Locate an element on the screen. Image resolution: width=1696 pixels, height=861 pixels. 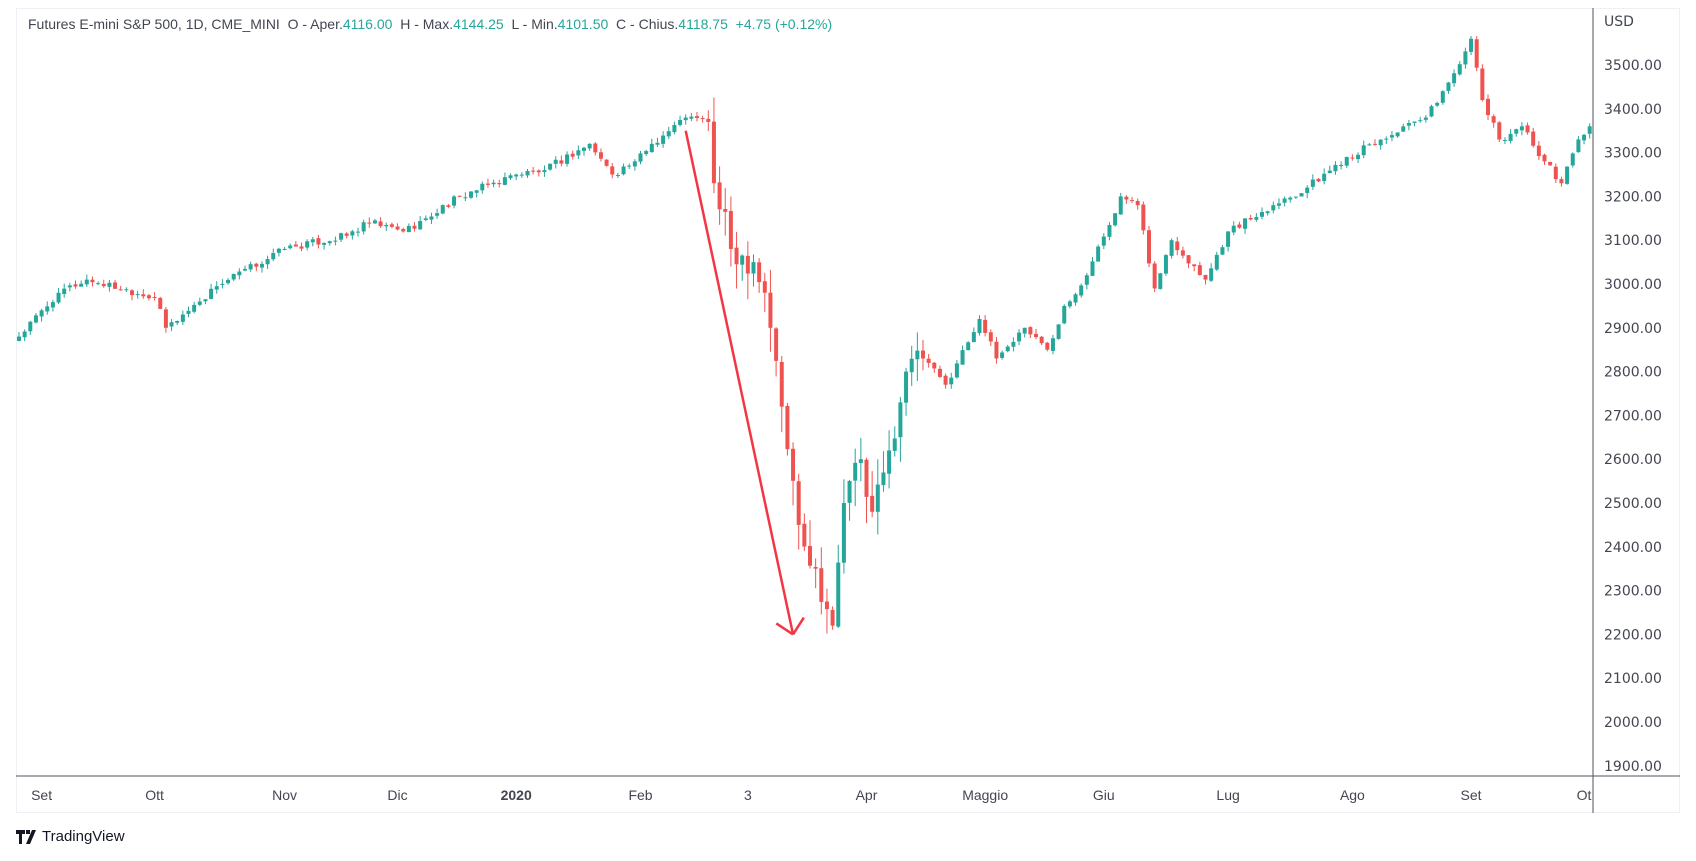
price-tick-label: 3200.00 is located at coordinates (1633, 197).